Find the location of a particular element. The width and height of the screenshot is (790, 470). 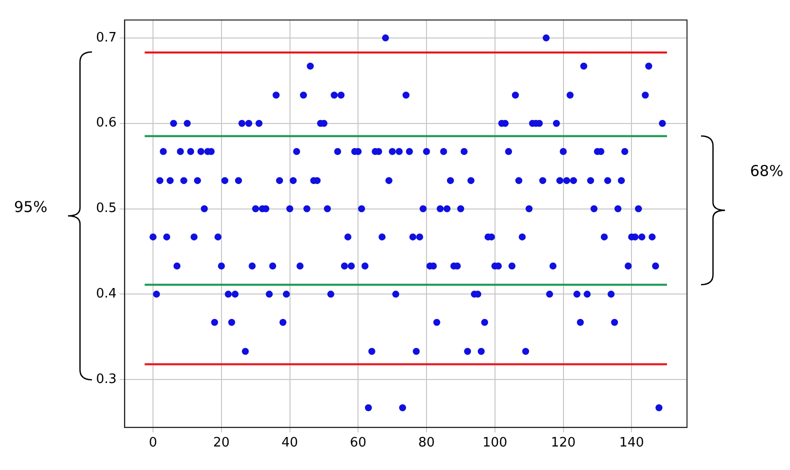

y-tick-label: 0.5 is located at coordinates (106, 208).